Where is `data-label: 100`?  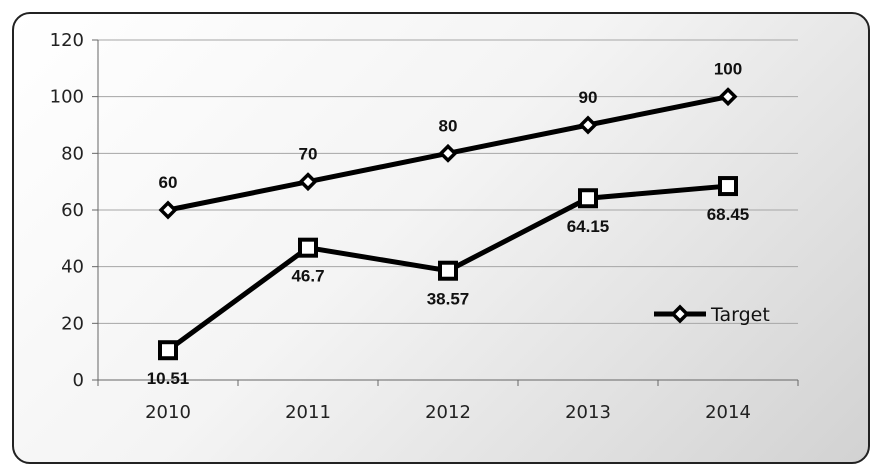
data-label: 100 is located at coordinates (728, 69).